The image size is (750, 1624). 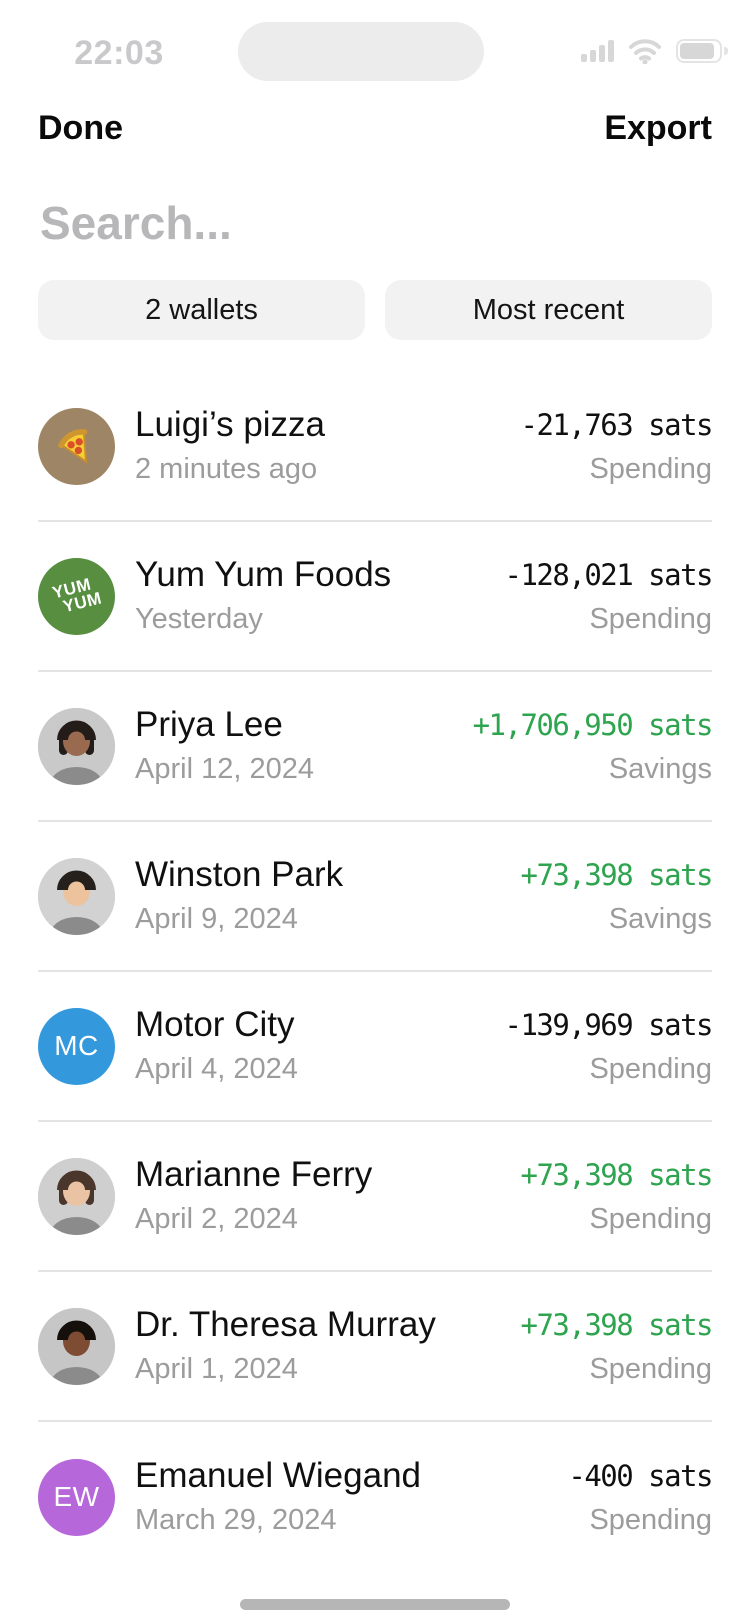 What do you see at coordinates (609, 575) in the screenshot?
I see `transaction-amount: -128,021 sats` at bounding box center [609, 575].